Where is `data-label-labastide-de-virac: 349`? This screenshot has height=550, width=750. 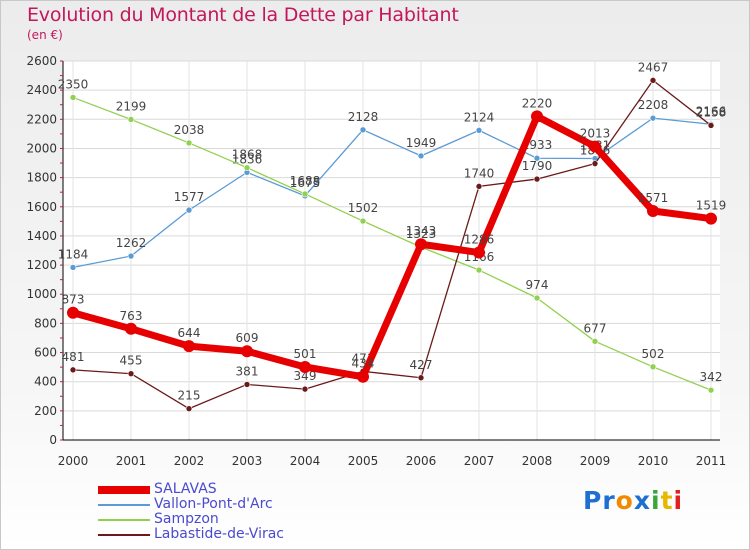 data-label-labastide-de-virac: 349 is located at coordinates (305, 376).